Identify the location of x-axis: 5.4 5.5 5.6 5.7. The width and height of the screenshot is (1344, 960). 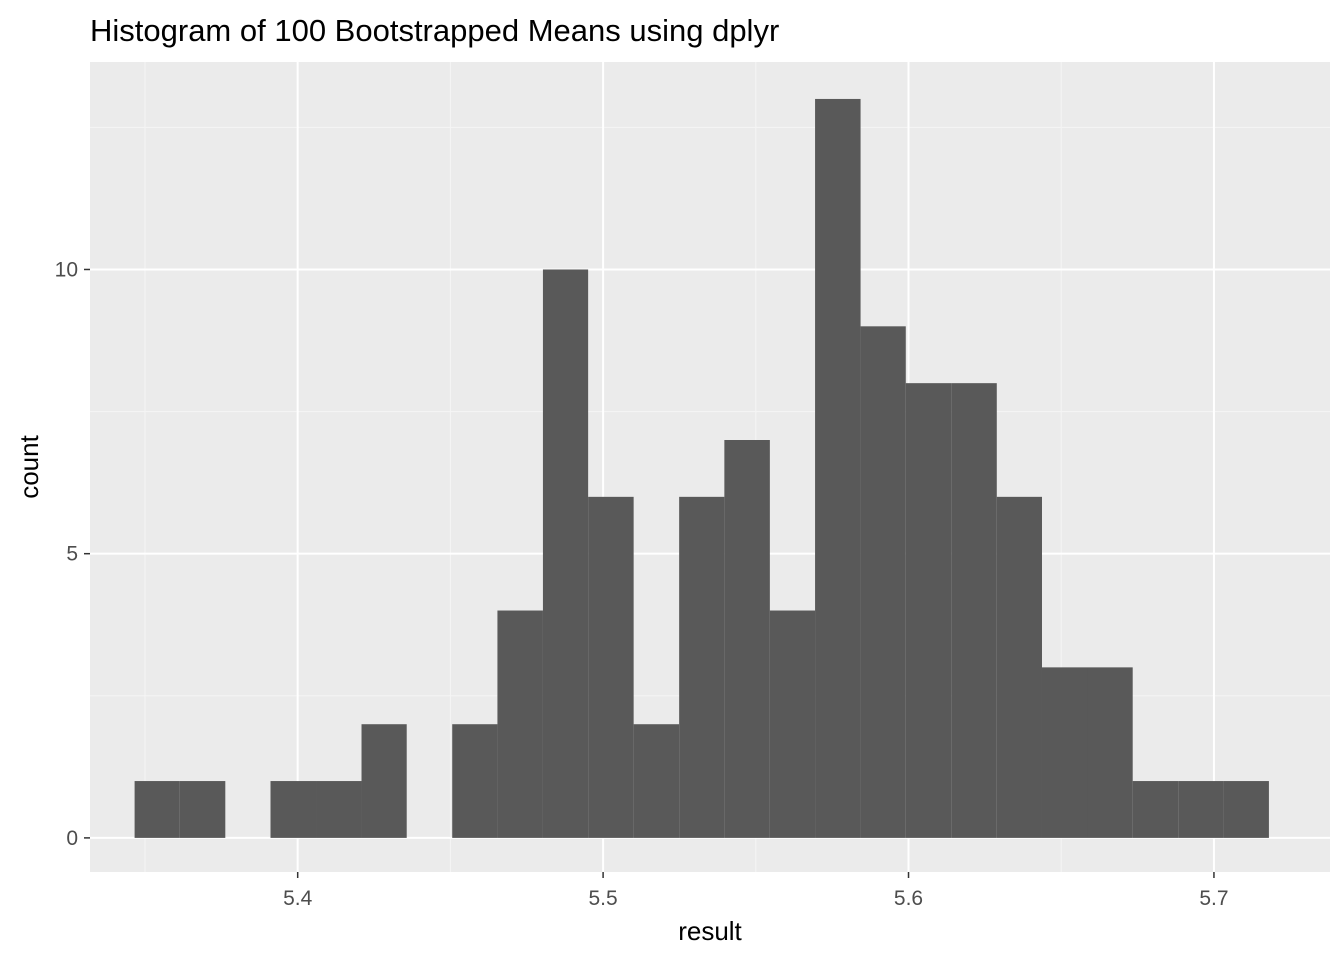
(756, 891).